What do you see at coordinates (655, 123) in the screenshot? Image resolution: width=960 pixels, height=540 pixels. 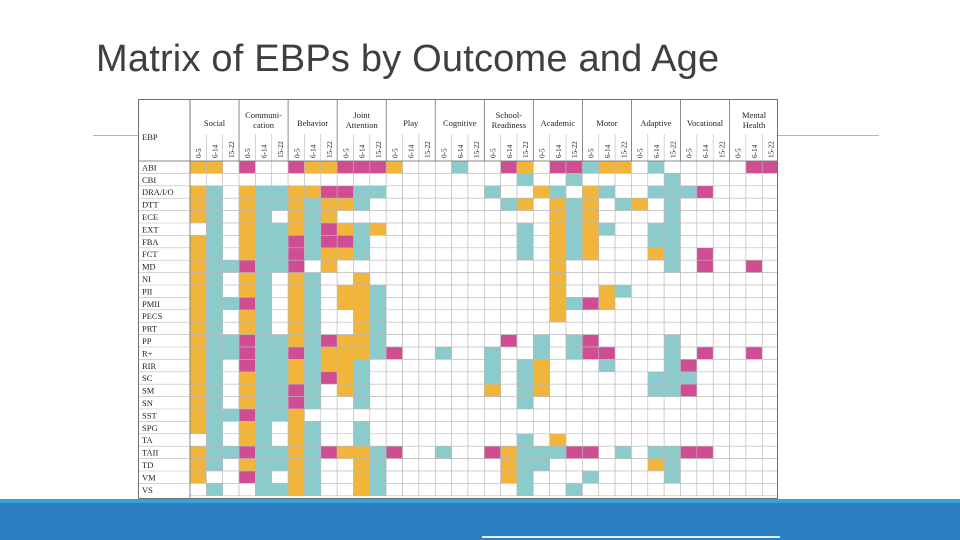 I see `outcome-header-label: Adaptive` at bounding box center [655, 123].